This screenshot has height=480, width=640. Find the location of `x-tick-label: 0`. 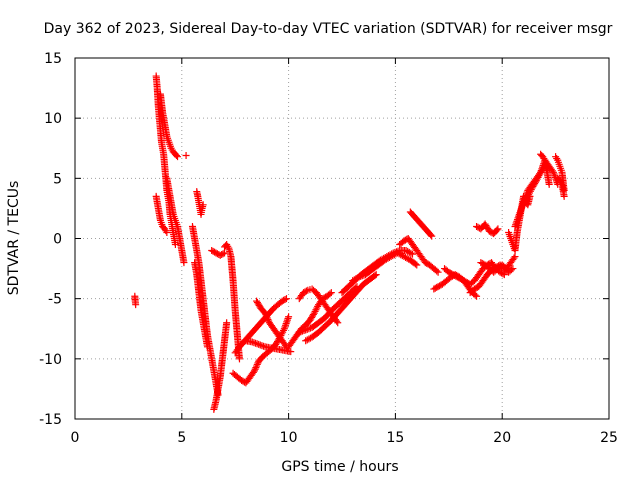

x-tick-label: 0 is located at coordinates (75, 438).